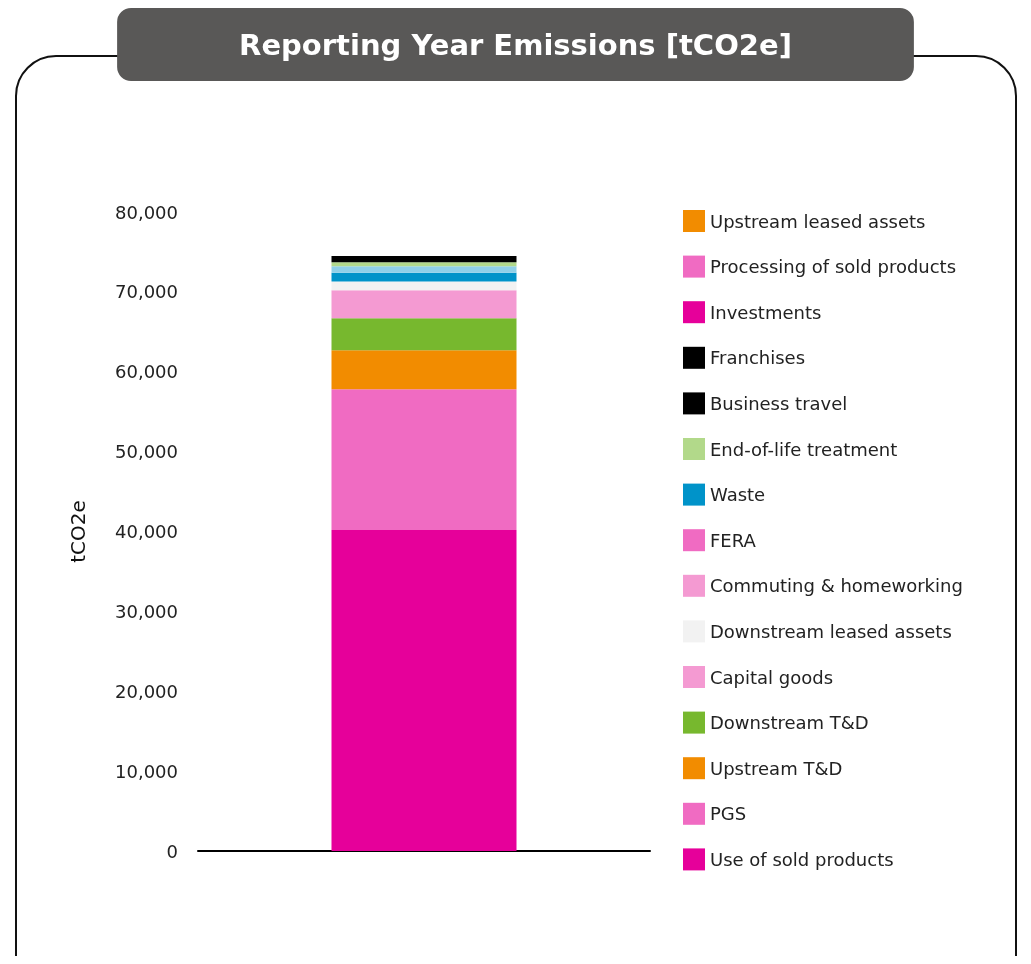 Image resolution: width=1031 pixels, height=964 pixels. I want to click on y-tick-label: 80,000, so click(146, 212).